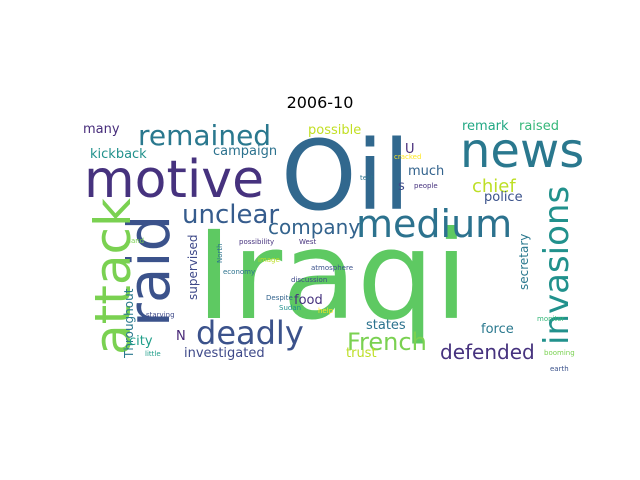 This screenshot has height=480, width=640. Describe the element at coordinates (345, 176) in the screenshot. I see `word-oil: Oil` at that location.